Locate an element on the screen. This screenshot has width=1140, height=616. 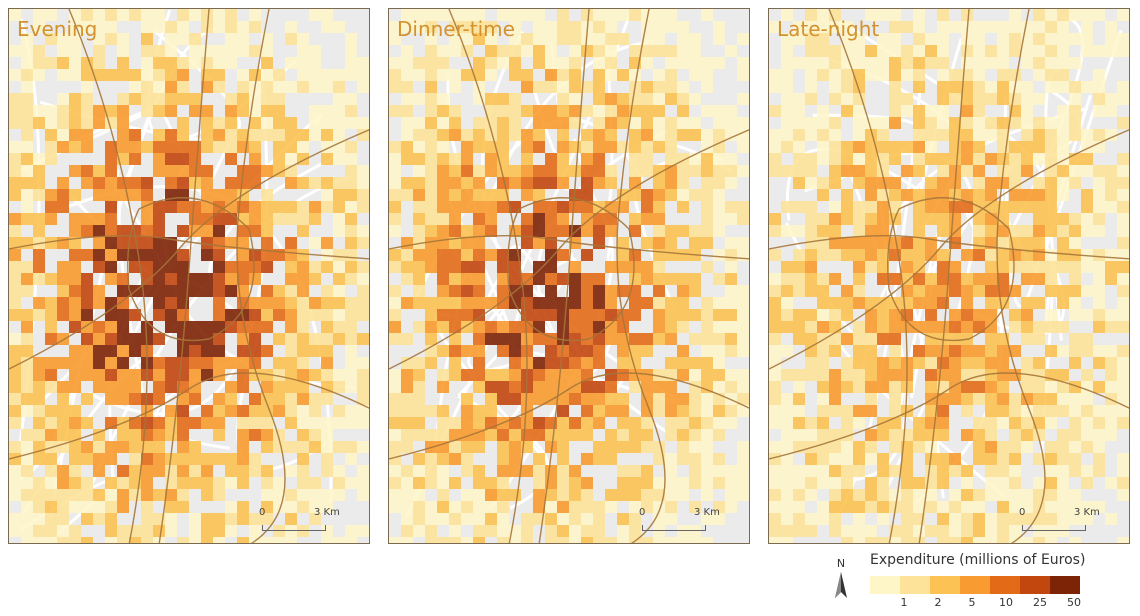
legend-tick-label: 25 is located at coordinates (1040, 602).